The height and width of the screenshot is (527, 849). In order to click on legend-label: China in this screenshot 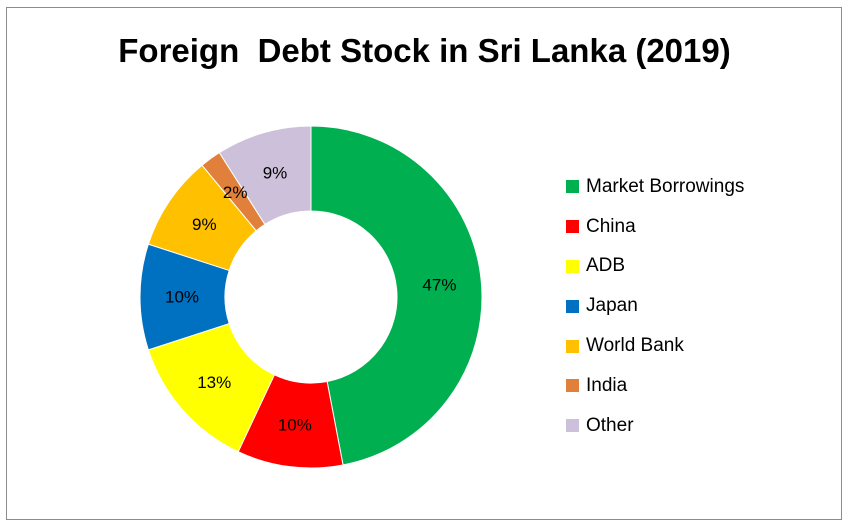, I will do `click(611, 226)`.